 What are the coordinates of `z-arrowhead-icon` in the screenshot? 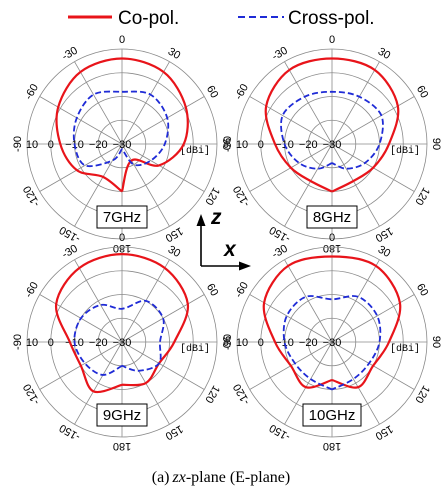 It's located at (201, 220).